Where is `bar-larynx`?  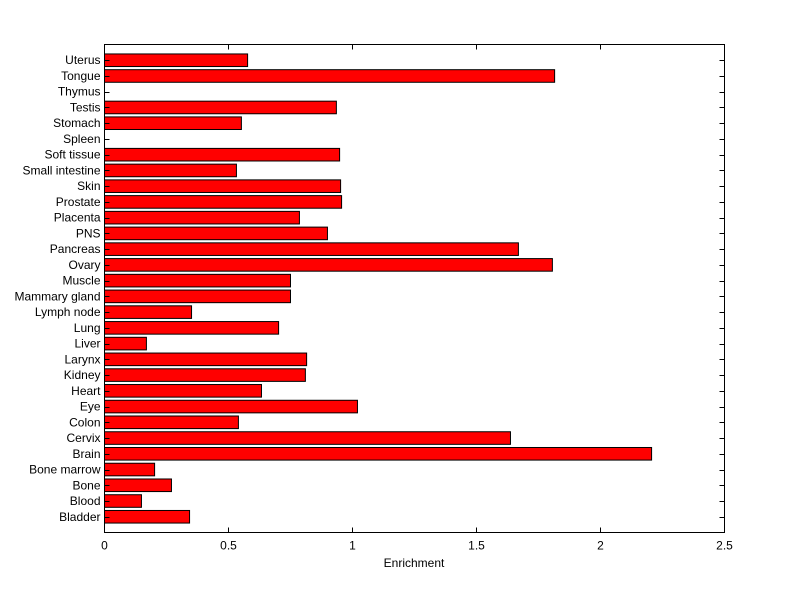 bar-larynx is located at coordinates (206, 359).